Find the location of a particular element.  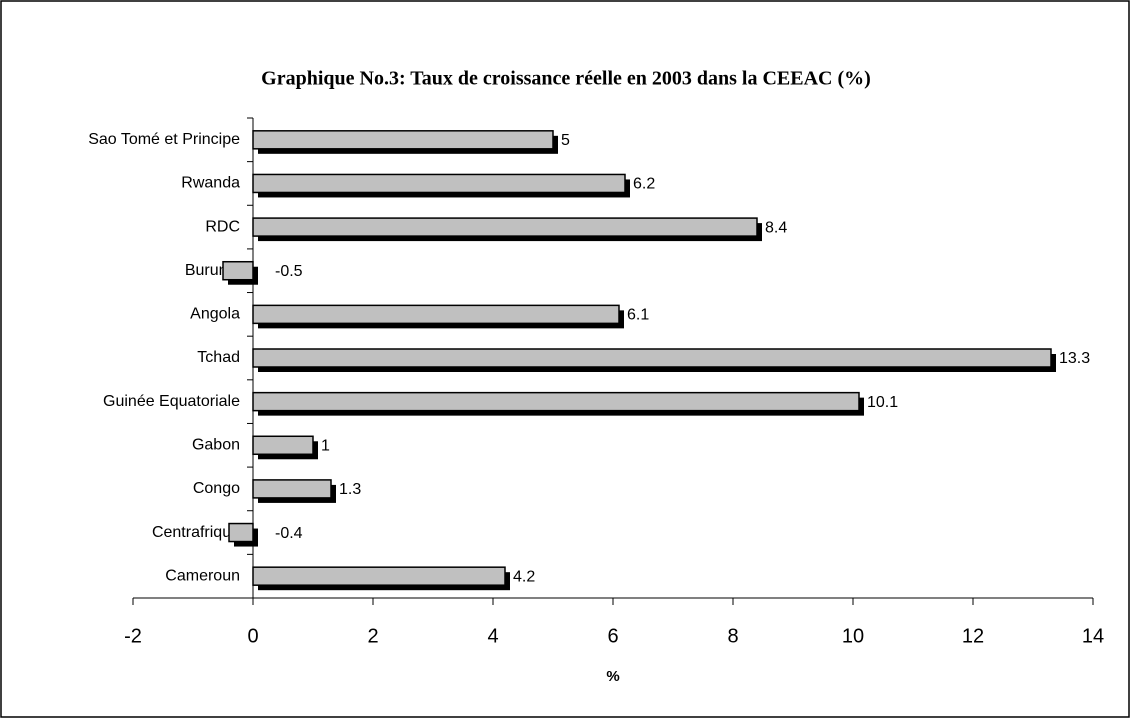

x-tick-label: 2 is located at coordinates (372, 636).